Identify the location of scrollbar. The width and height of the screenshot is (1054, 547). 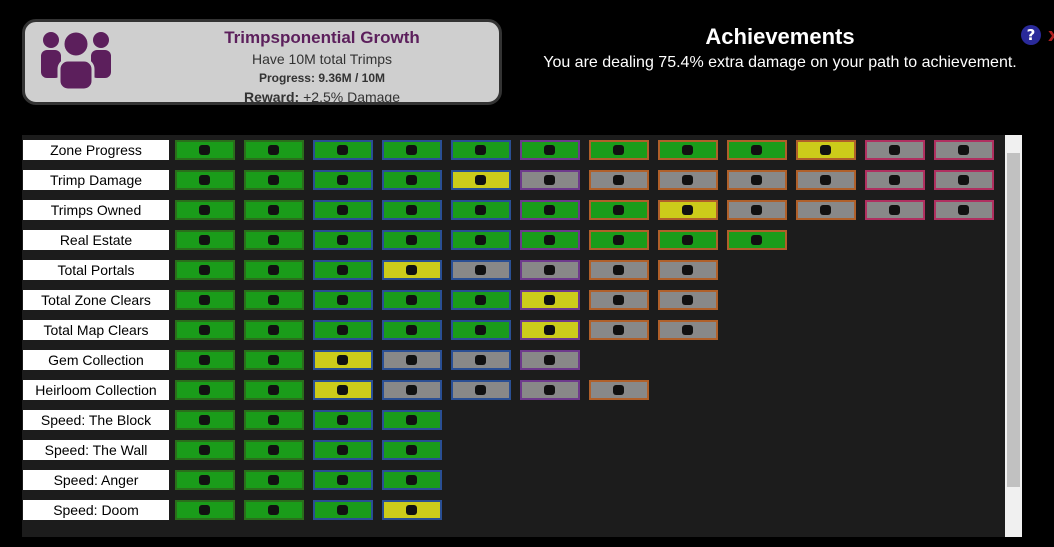
(1013, 336).